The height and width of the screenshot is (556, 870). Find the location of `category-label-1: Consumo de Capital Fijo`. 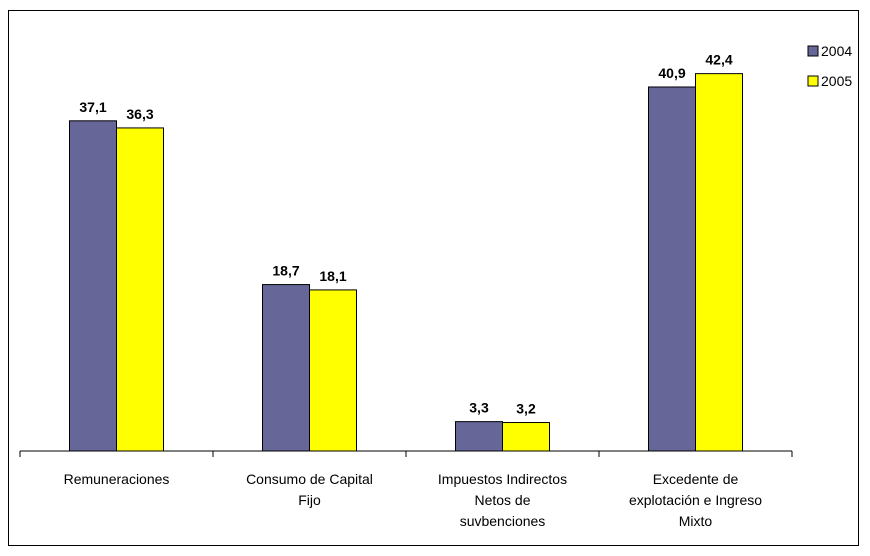

category-label-1: Consumo de Capital Fijo is located at coordinates (309, 489).